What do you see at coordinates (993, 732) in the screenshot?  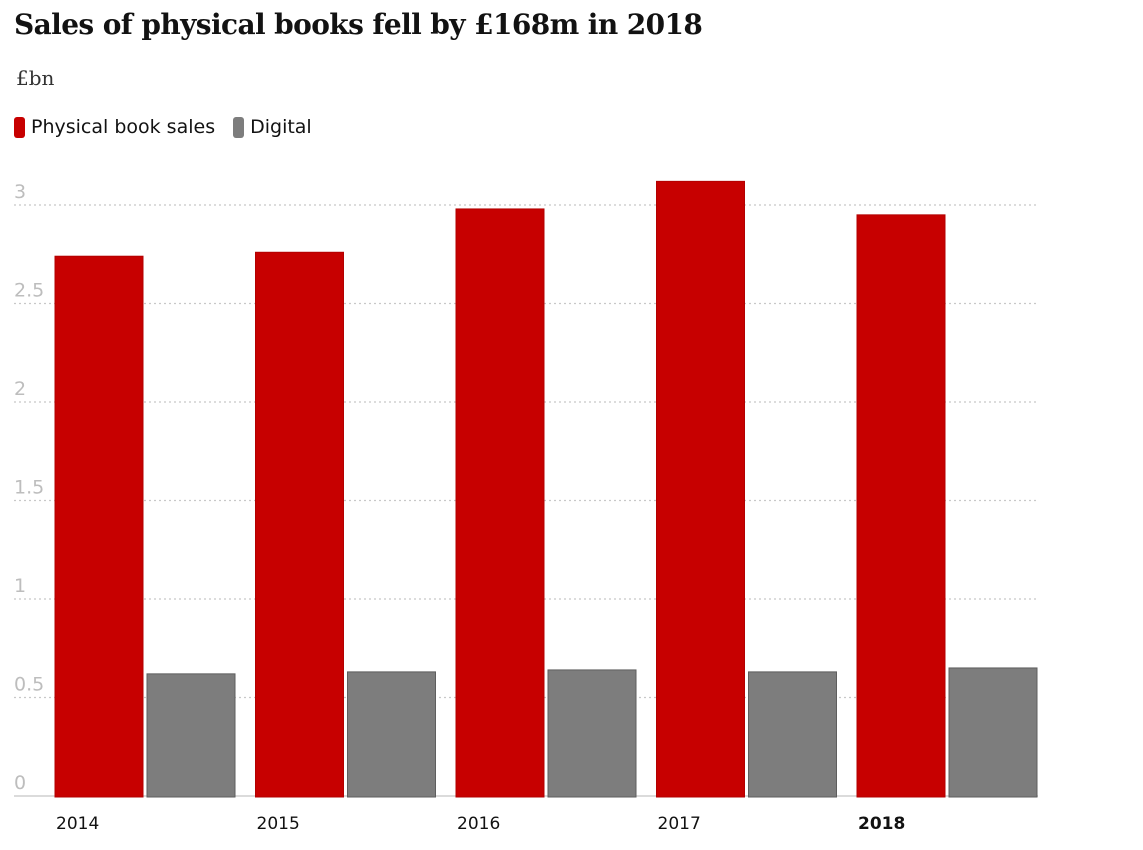 I see `bar-digital-2018` at bounding box center [993, 732].